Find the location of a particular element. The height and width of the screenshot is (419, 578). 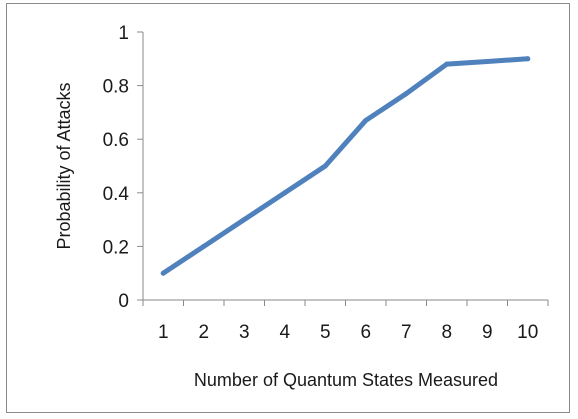

x-tick-label: 4 is located at coordinates (284, 332).